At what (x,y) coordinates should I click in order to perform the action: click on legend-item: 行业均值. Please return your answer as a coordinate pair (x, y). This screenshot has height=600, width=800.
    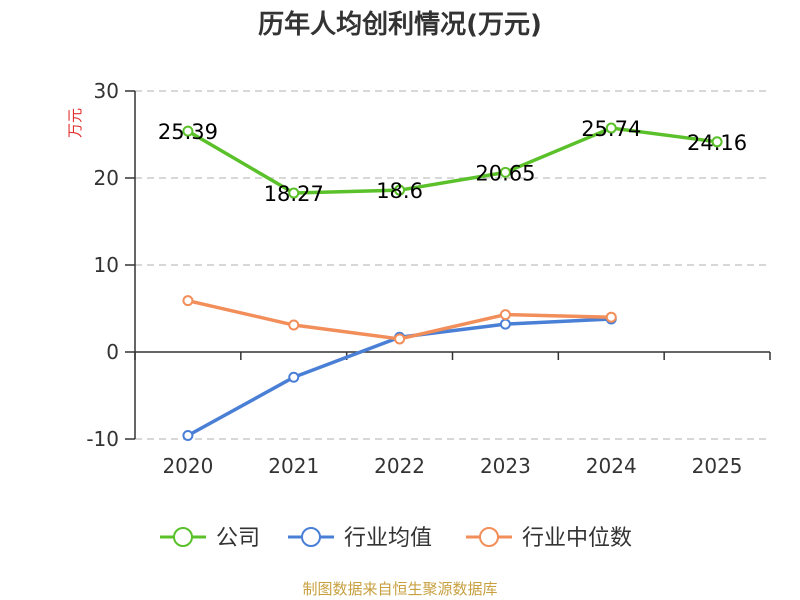
    Looking at the image, I should click on (360, 538).